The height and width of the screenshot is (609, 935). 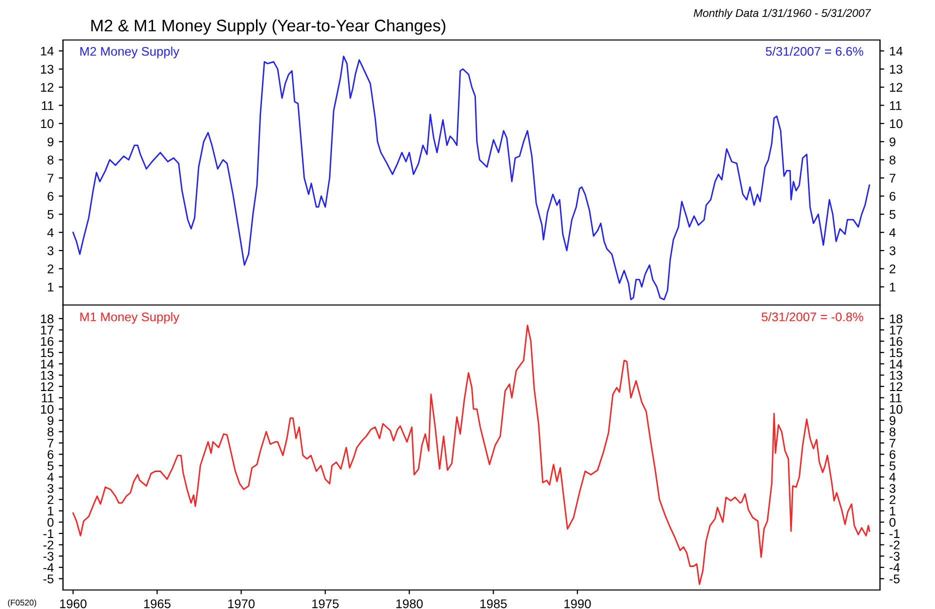 What do you see at coordinates (73, 603) in the screenshot?
I see `x-tick-label: 1960` at bounding box center [73, 603].